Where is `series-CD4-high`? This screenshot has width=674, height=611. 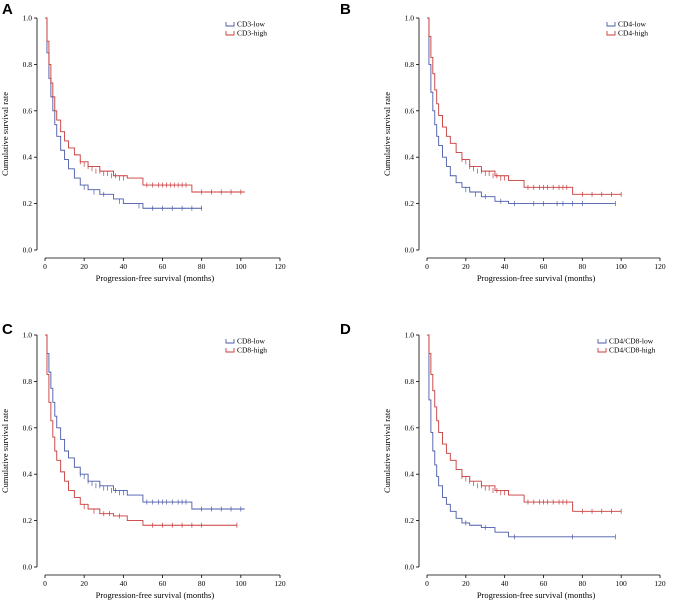 series-CD4-high is located at coordinates (524, 107).